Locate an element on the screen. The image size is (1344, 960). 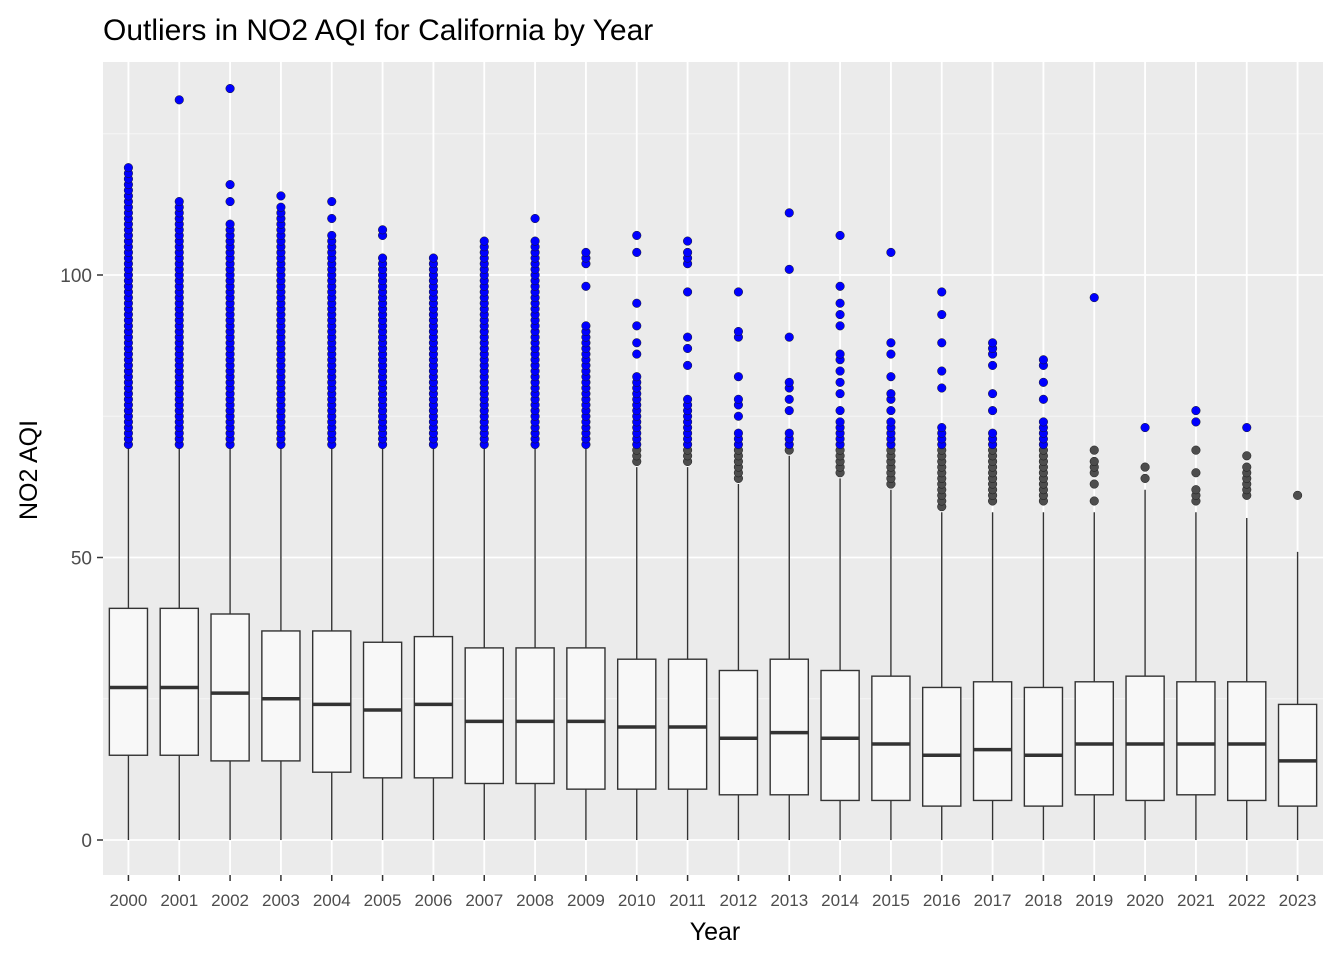
box-2018 is located at coordinates (1043, 597).